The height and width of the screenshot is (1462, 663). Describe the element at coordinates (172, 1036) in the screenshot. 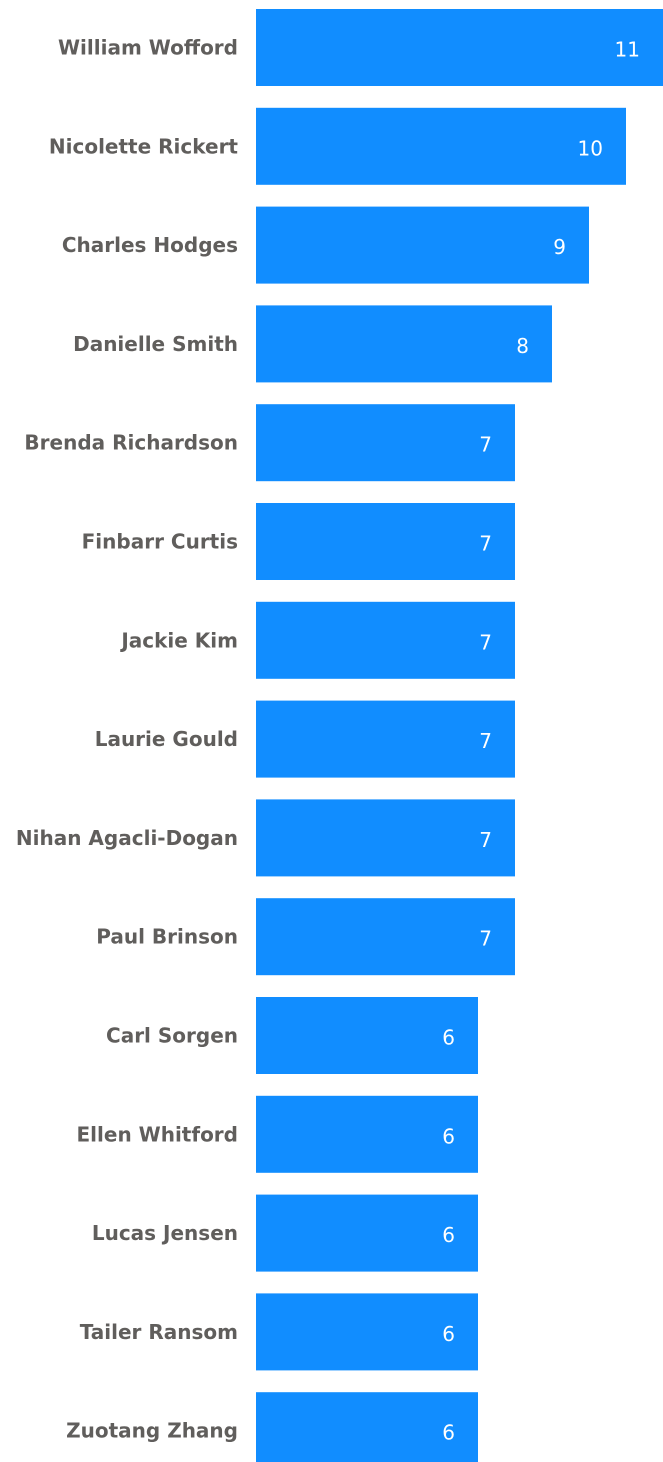

I see `category-label: Carl Sorgen` at that location.